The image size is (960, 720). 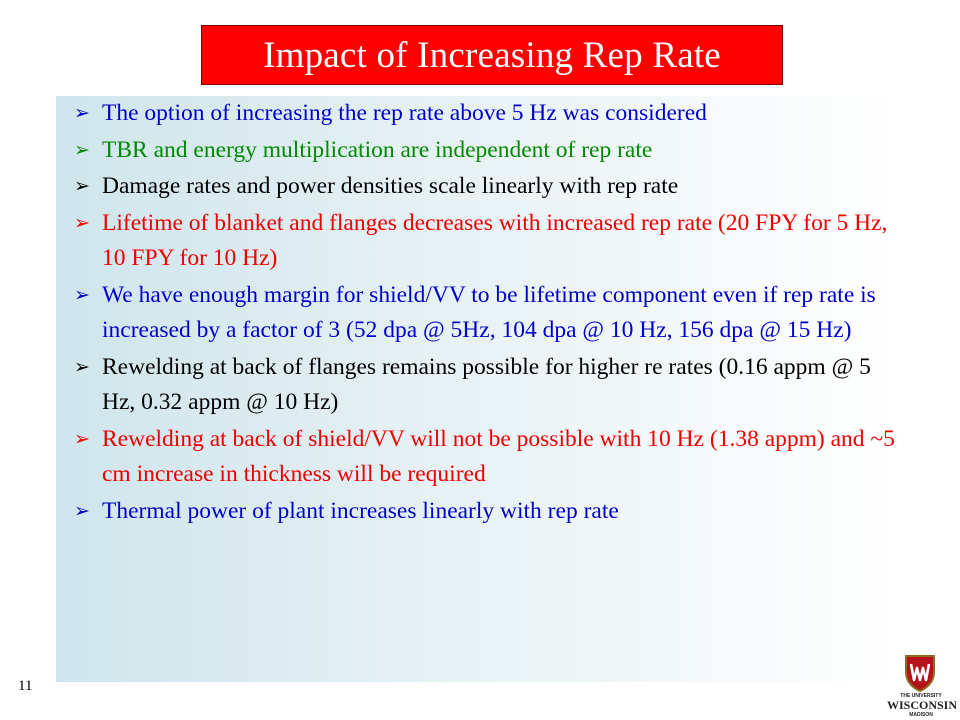 I want to click on logo-text-the-university: THE UNIVERSITY, so click(x=921, y=696).